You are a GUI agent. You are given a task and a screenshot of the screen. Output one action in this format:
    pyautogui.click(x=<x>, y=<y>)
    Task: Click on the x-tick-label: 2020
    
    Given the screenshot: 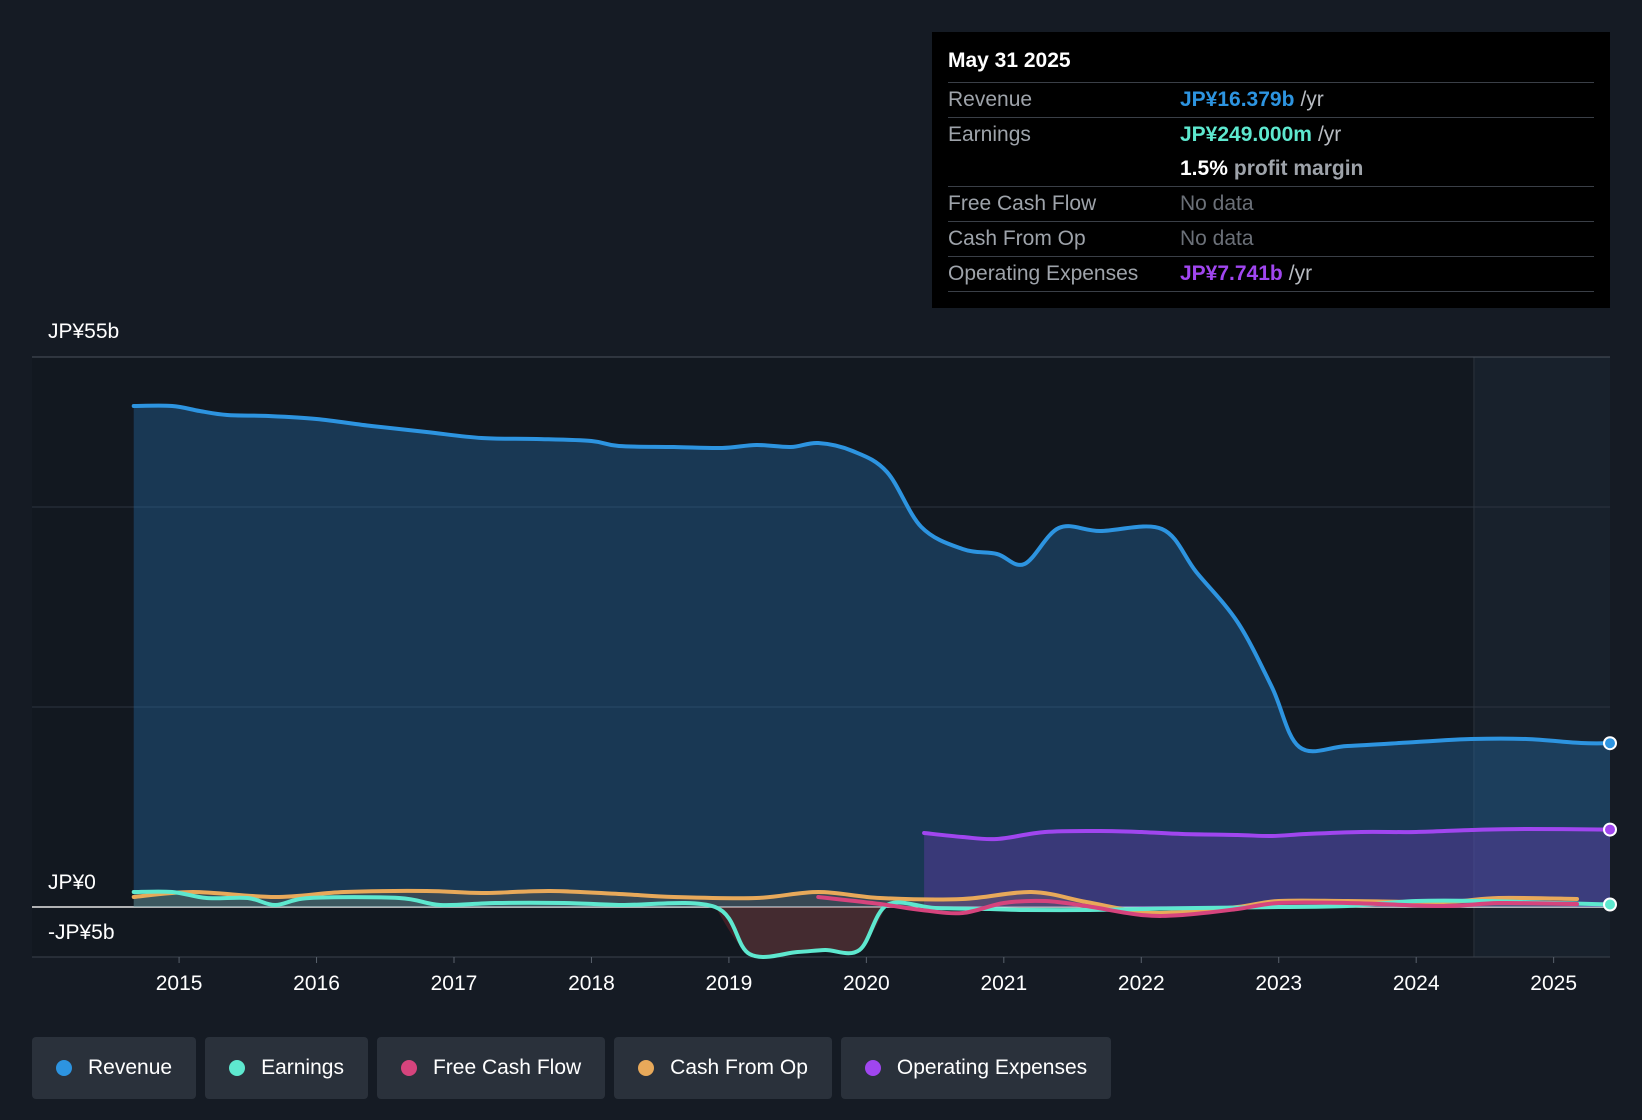 What is the action you would take?
    pyautogui.click(x=866, y=983)
    